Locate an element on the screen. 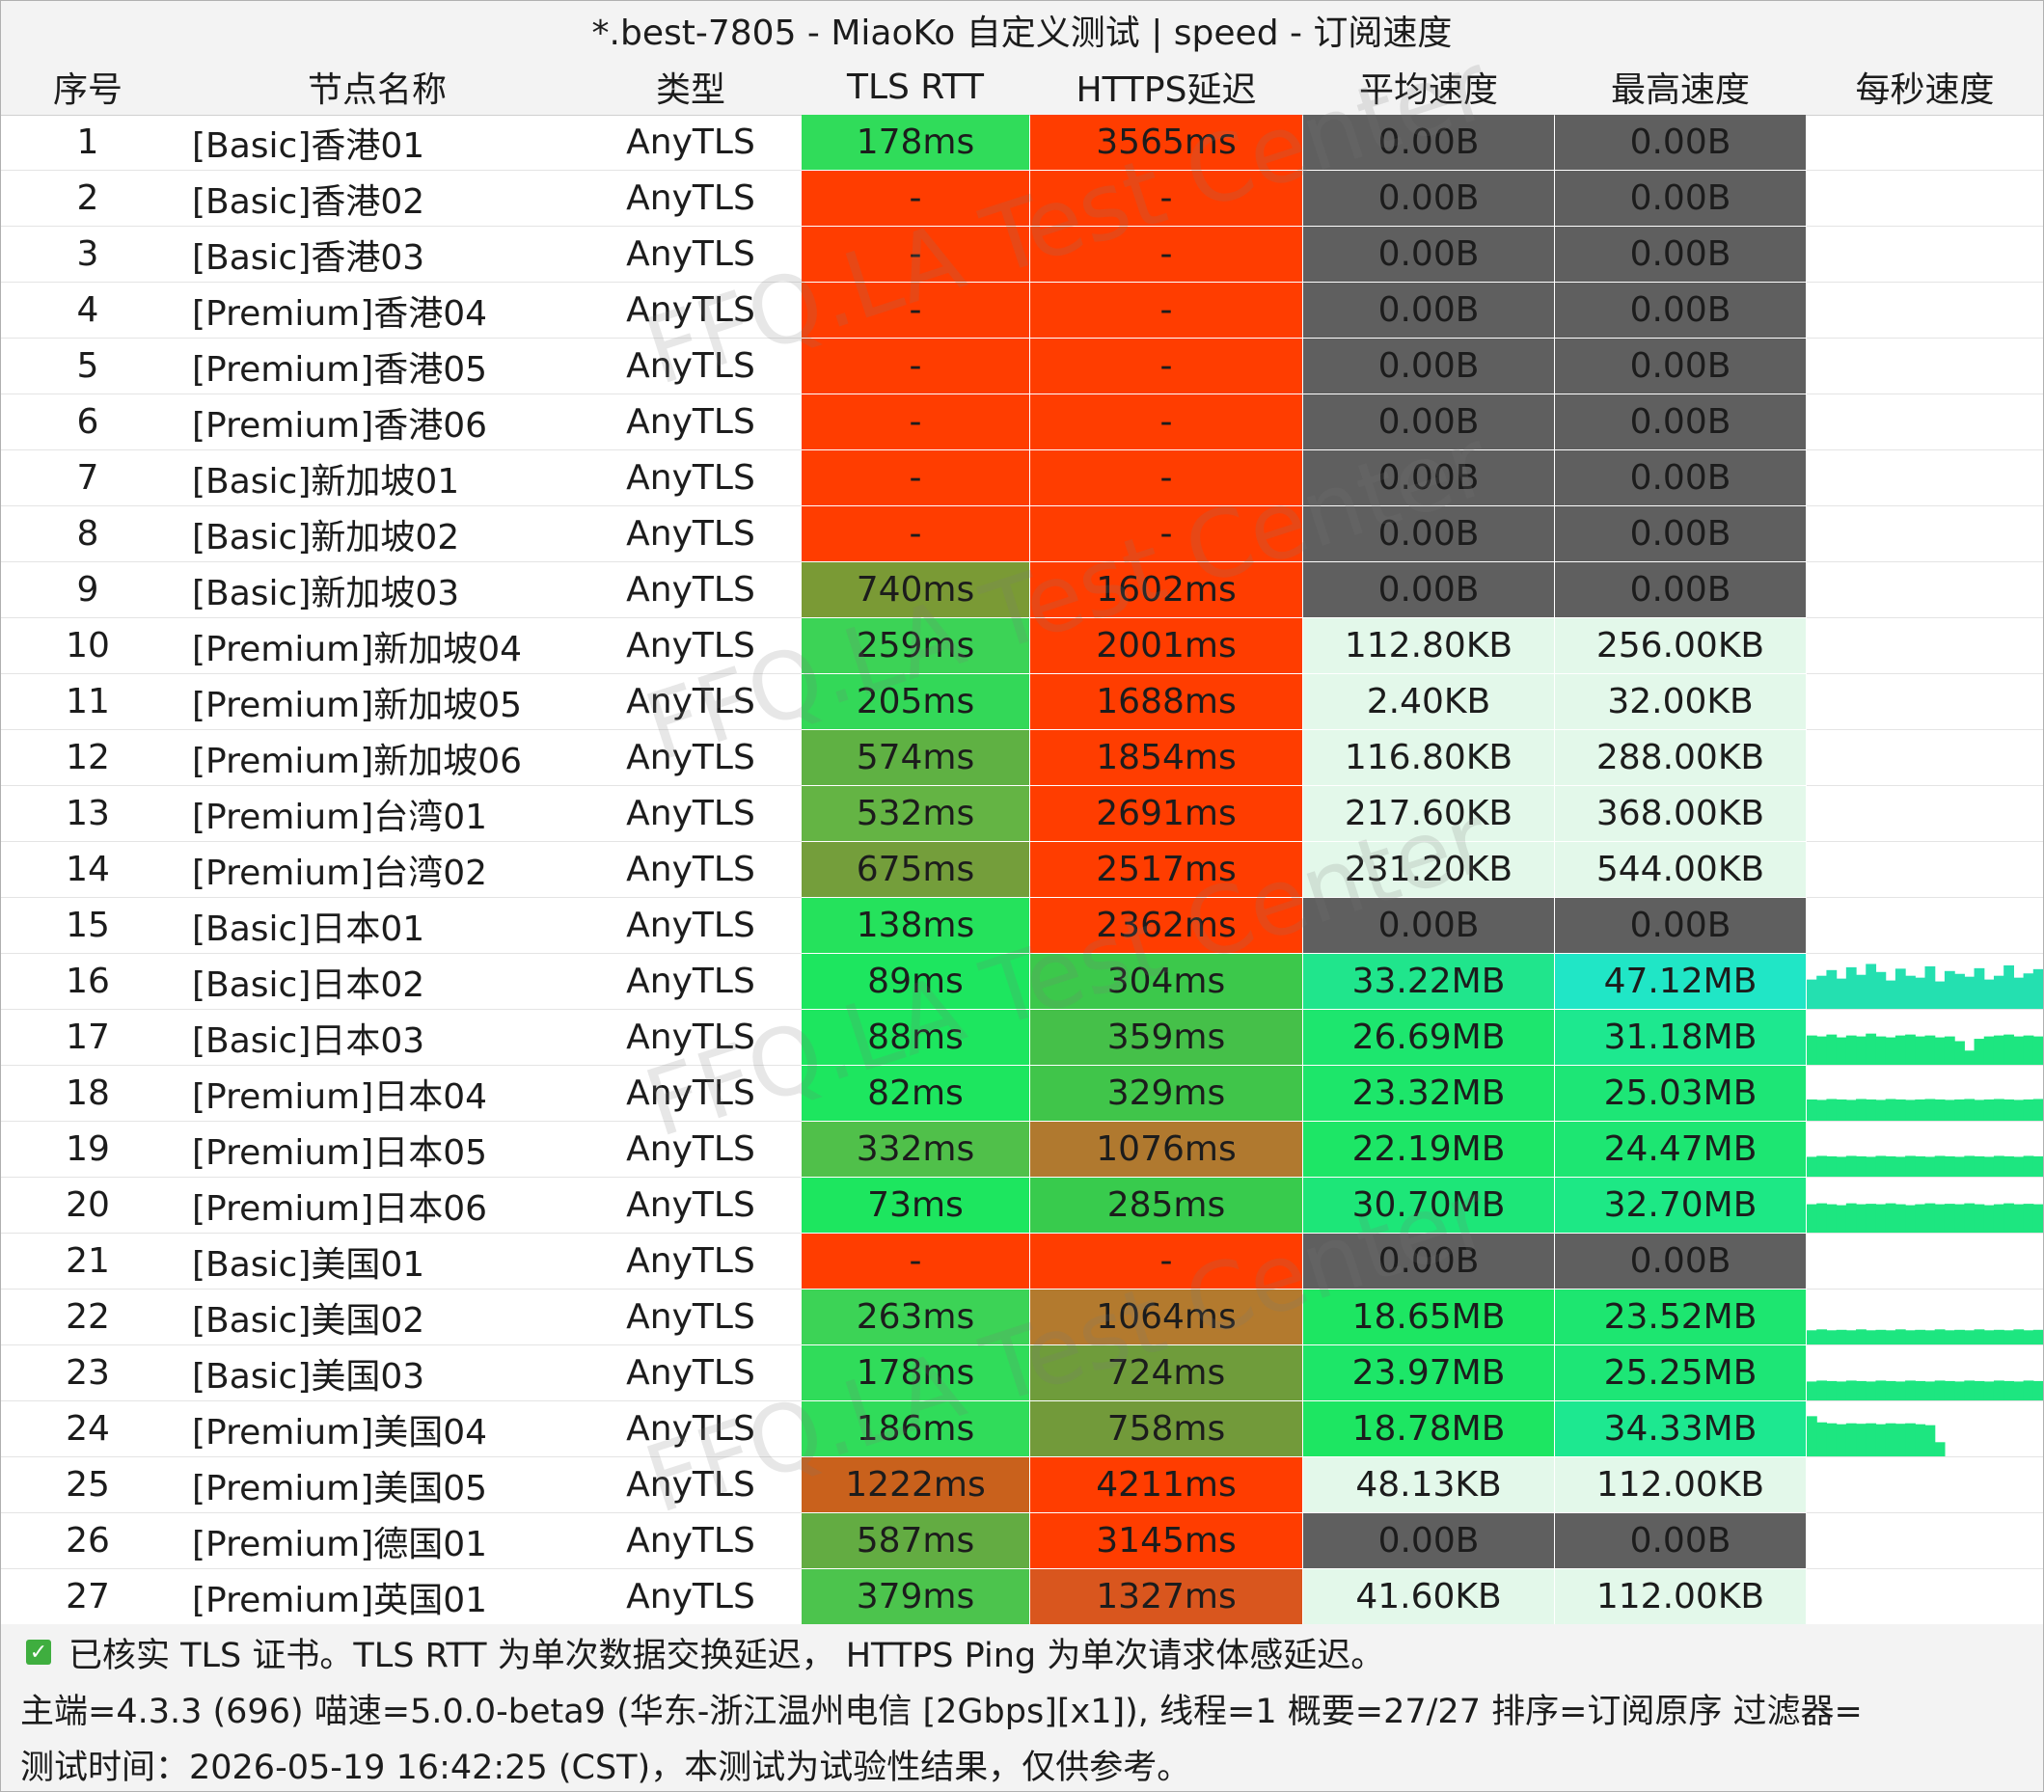 The image size is (2044, 1792). table-row: 5 [Premium]香港05 AnyTLS - -0.00B 0.00B is located at coordinates (1022, 367).